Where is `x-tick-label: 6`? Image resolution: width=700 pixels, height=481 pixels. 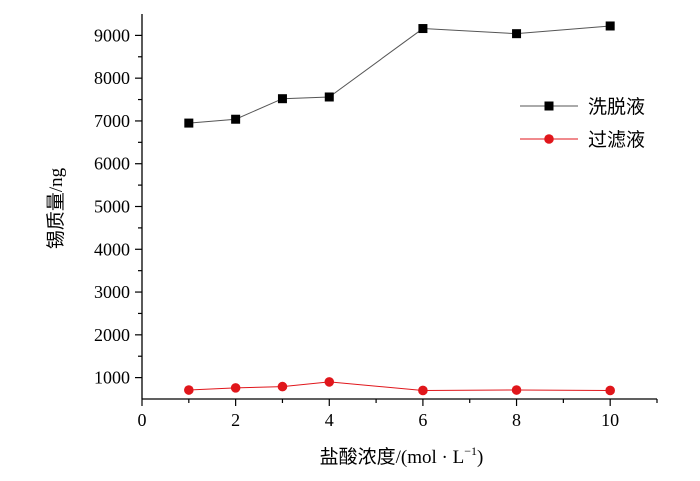 x-tick-label: 6 is located at coordinates (422, 420).